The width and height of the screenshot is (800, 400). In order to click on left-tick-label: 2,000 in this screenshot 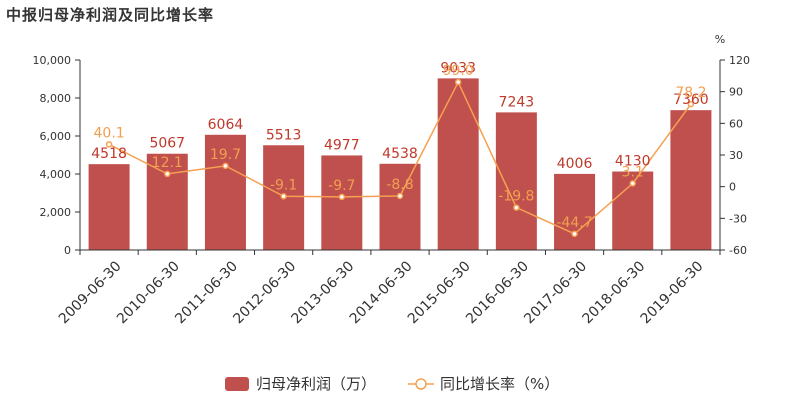, I will do `click(56, 212)`.